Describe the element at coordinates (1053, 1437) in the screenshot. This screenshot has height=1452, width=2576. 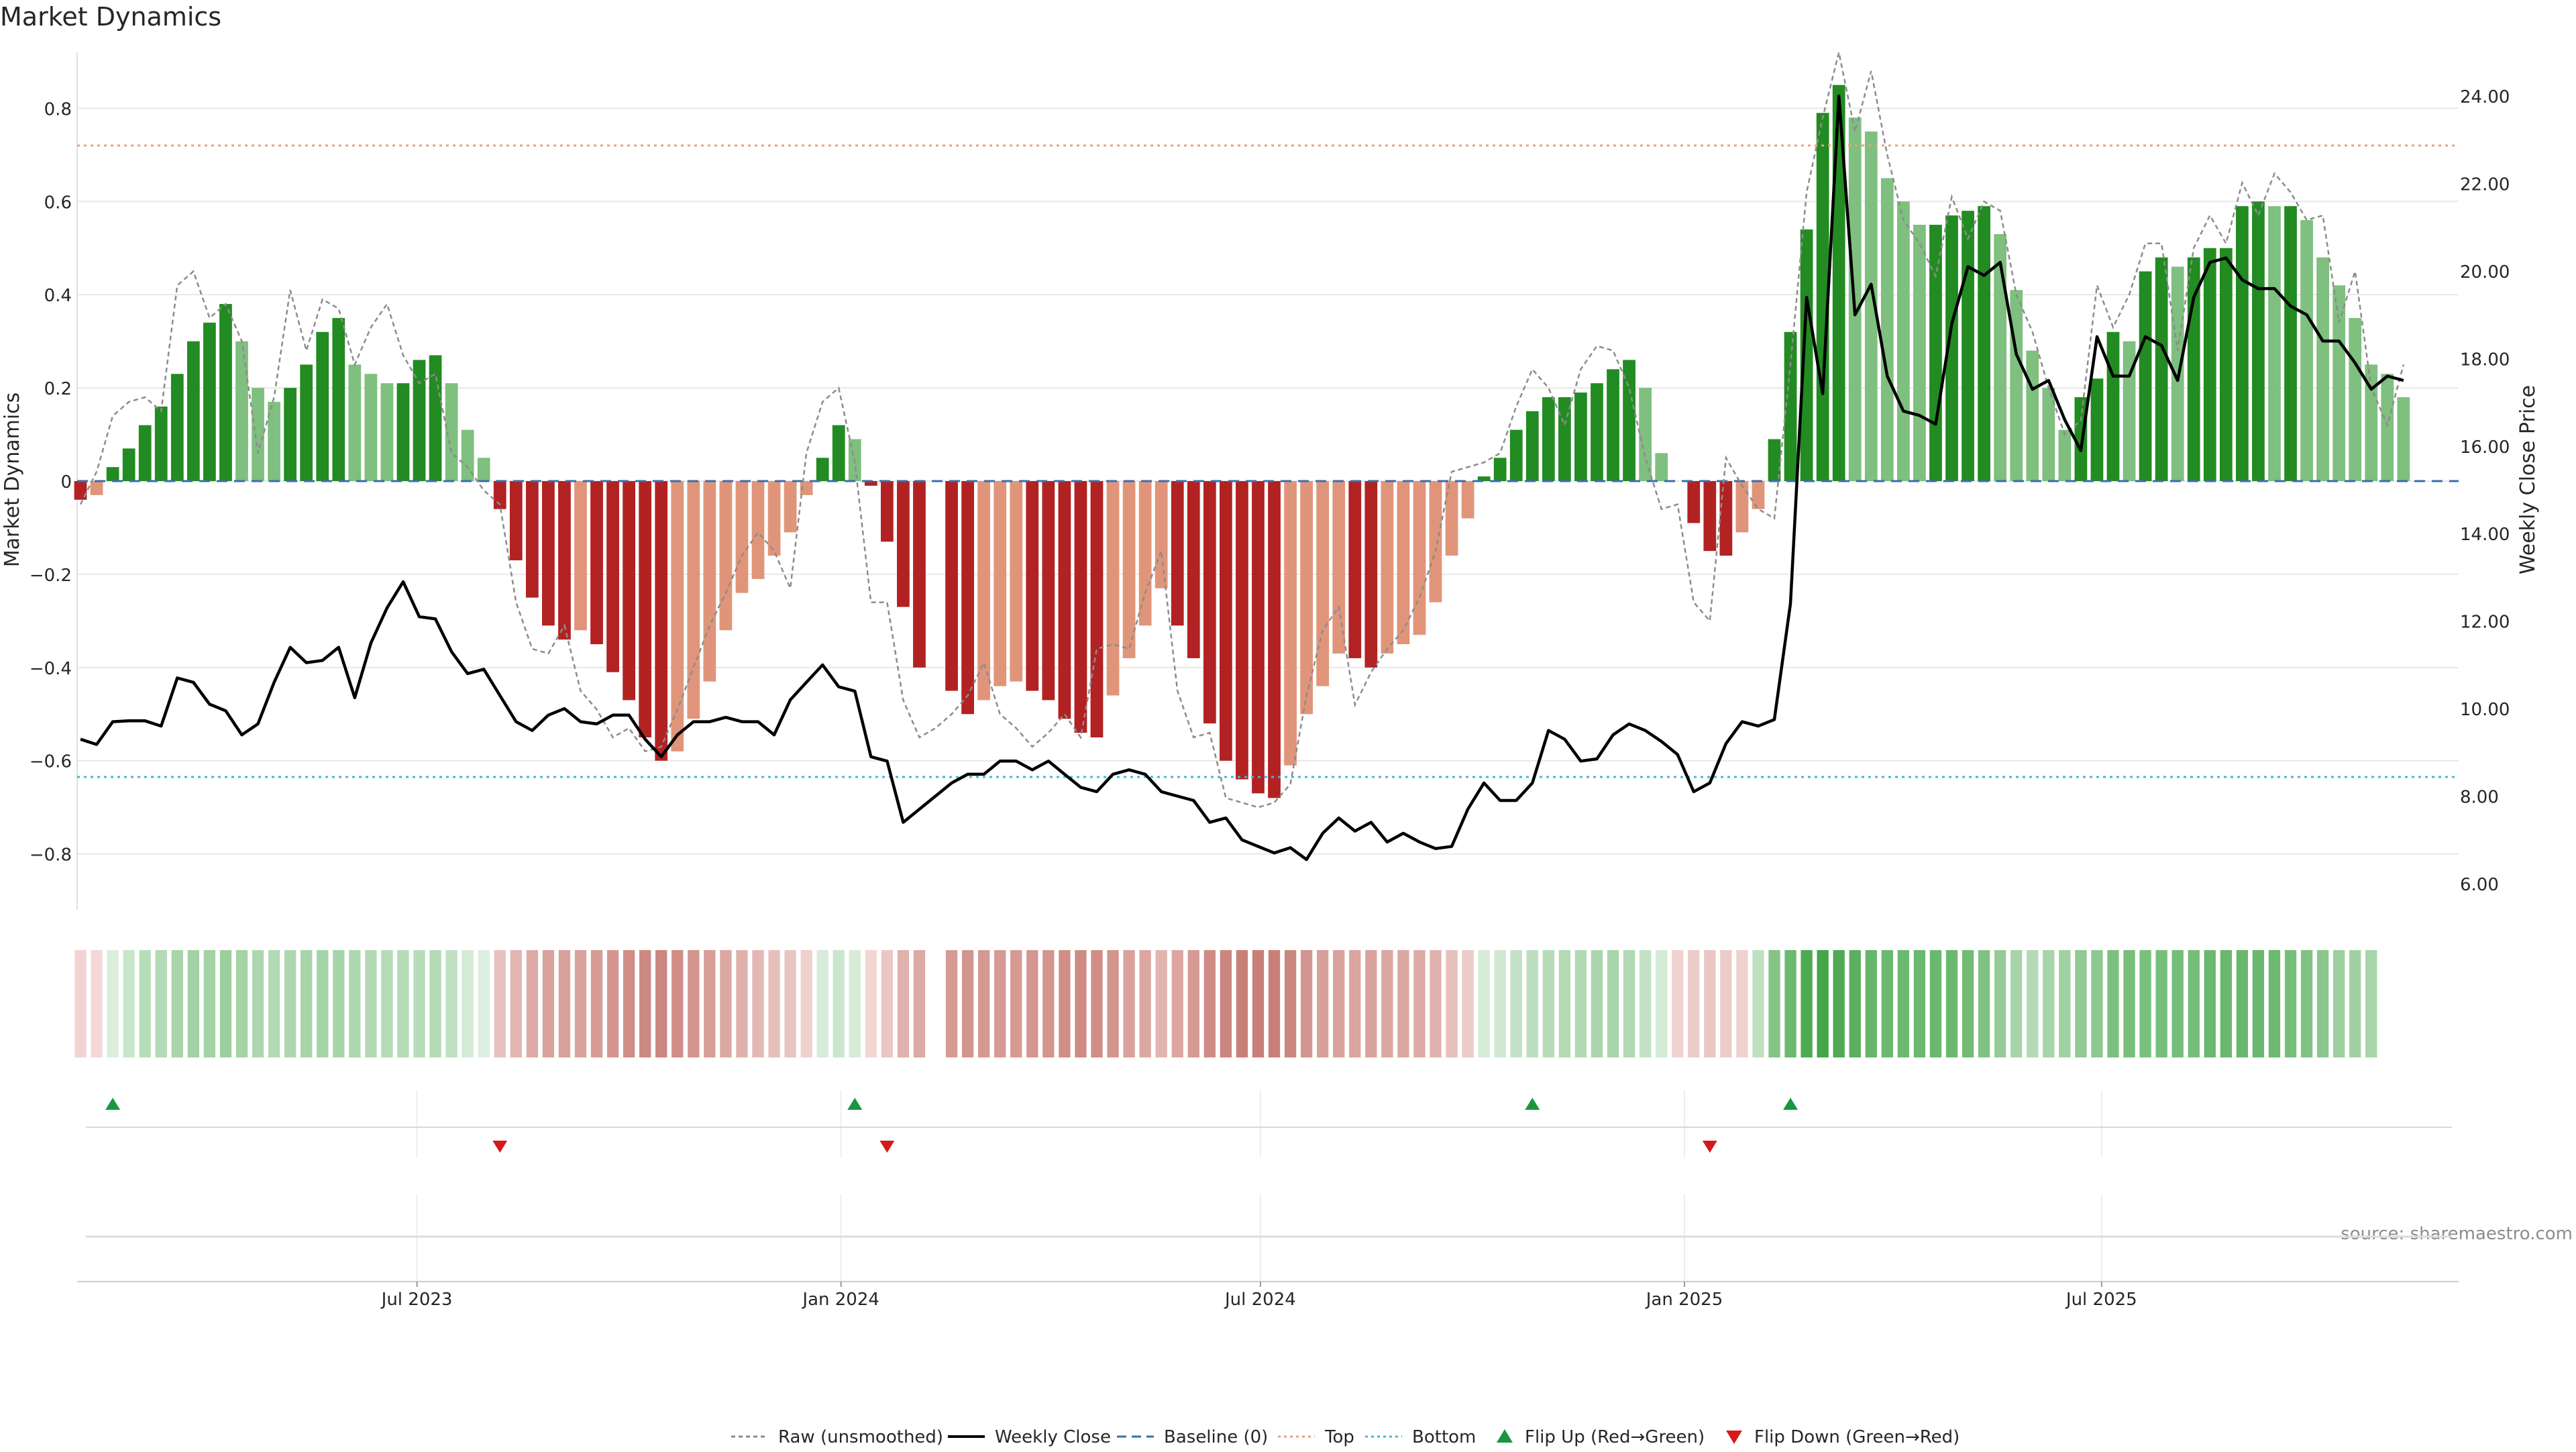
I see `legend-label-1: Weekly Close` at that location.